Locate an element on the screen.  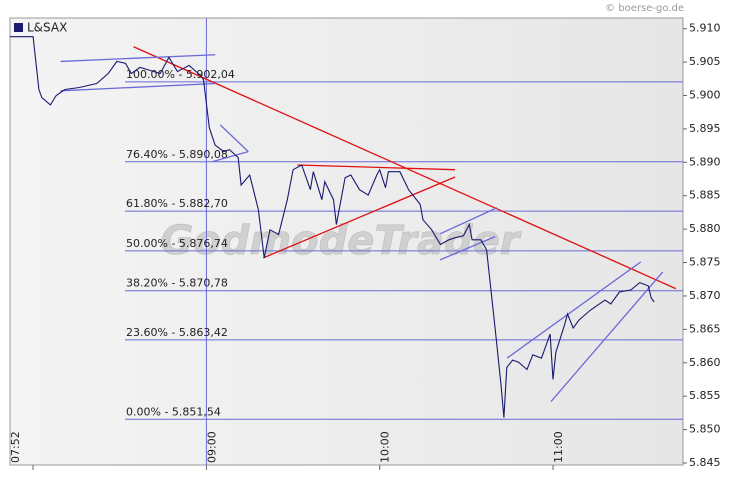
fib-label: 76.40% - 5.890,08 is located at coordinates (177, 154).